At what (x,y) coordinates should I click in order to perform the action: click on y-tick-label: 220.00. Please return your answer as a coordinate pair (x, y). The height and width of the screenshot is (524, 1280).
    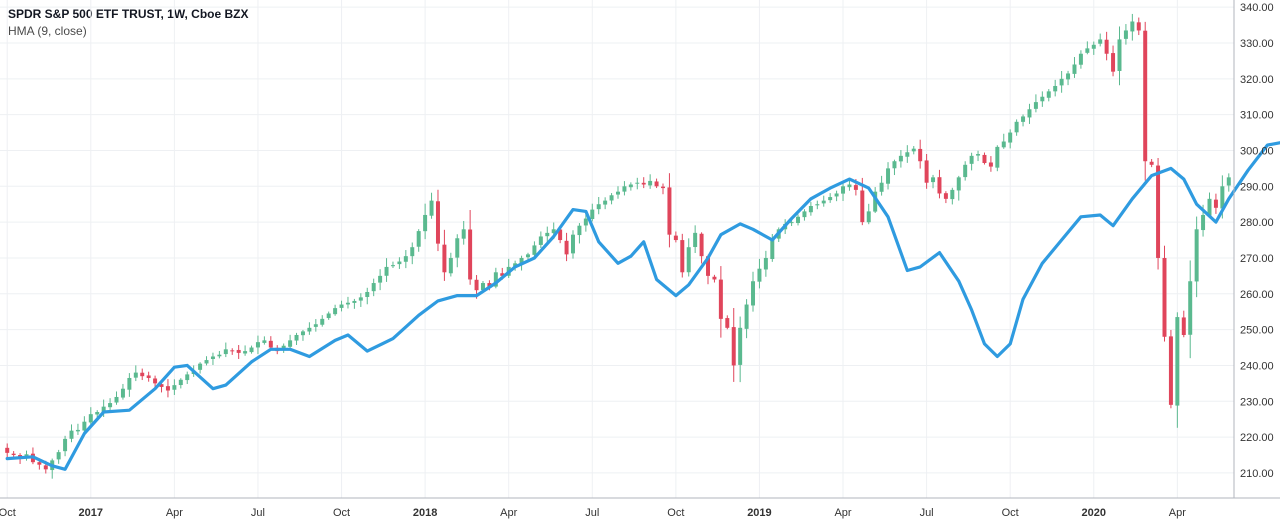
    Looking at the image, I should click on (1257, 438).